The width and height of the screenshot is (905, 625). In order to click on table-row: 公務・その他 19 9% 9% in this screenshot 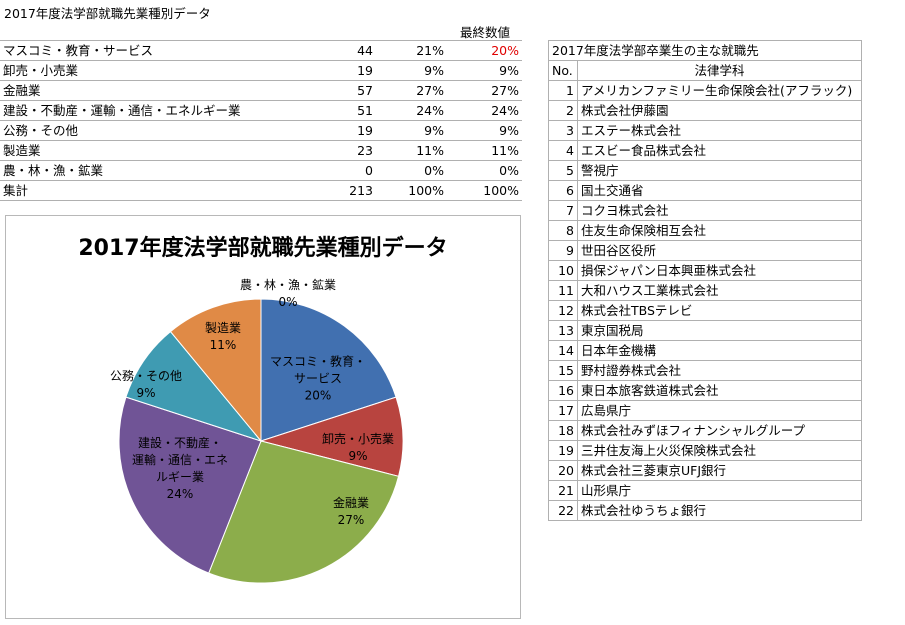, I will do `click(261, 130)`.